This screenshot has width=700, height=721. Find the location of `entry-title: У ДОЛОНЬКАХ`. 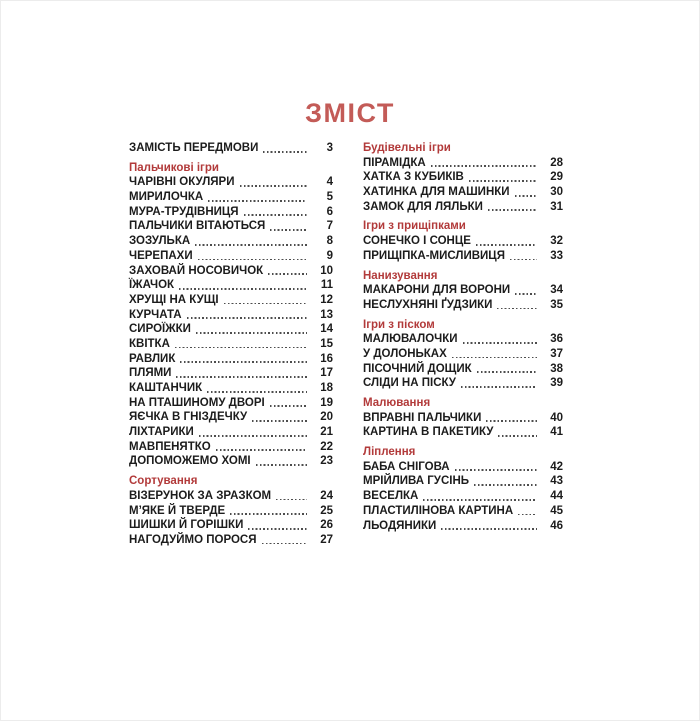

entry-title: У ДОЛОНЬКАХ is located at coordinates (405, 353).